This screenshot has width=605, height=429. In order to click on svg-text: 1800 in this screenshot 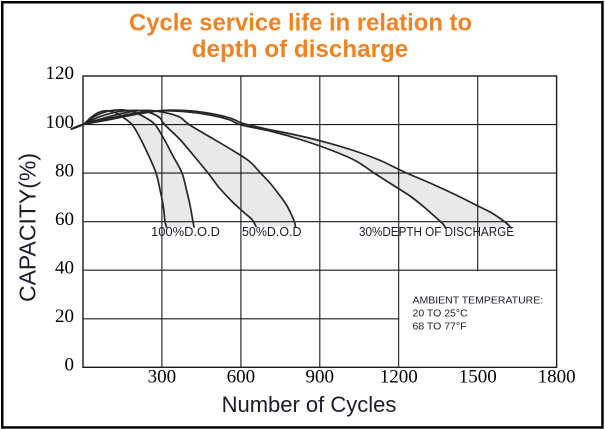, I will do `click(557, 377)`.